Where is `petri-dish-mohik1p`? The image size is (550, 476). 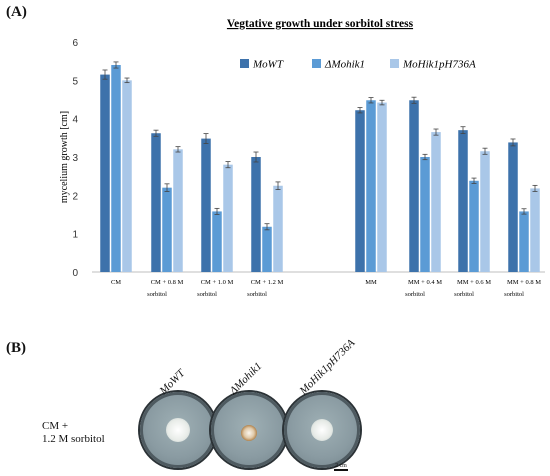 petri-dish-mohik1p is located at coordinates (322, 430).